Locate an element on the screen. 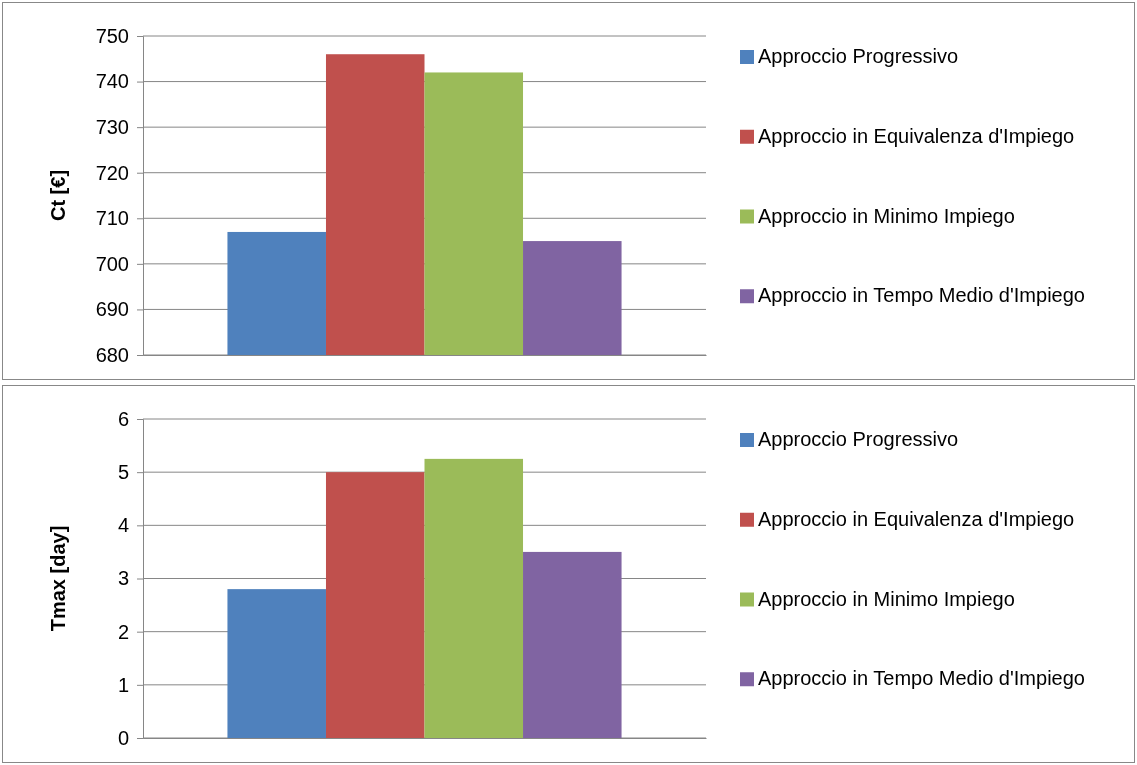 Image resolution: width=1137 pixels, height=765 pixels. y-tick-label: 720 is located at coordinates (112, 172).